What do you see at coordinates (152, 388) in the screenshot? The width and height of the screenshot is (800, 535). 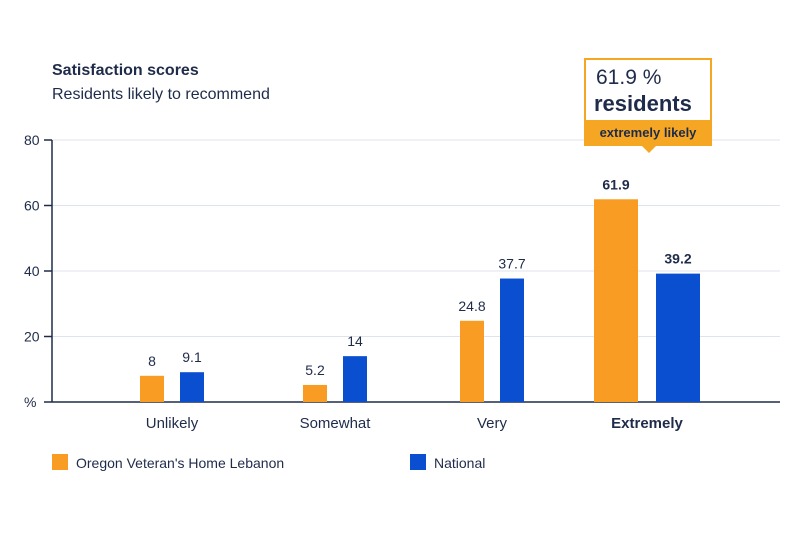 I see `bar-oregon-unlikely` at bounding box center [152, 388].